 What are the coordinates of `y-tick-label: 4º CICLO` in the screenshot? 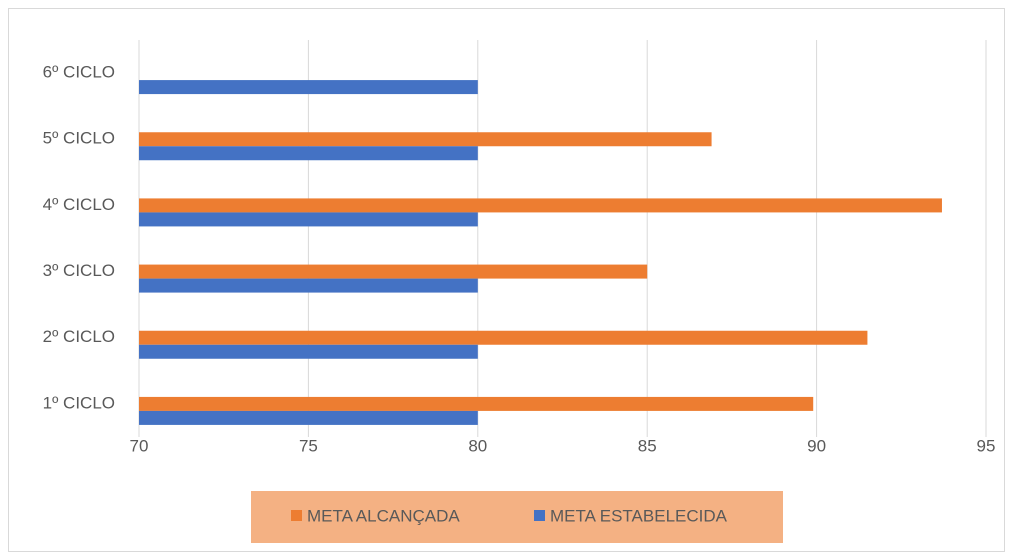 It's located at (79, 204).